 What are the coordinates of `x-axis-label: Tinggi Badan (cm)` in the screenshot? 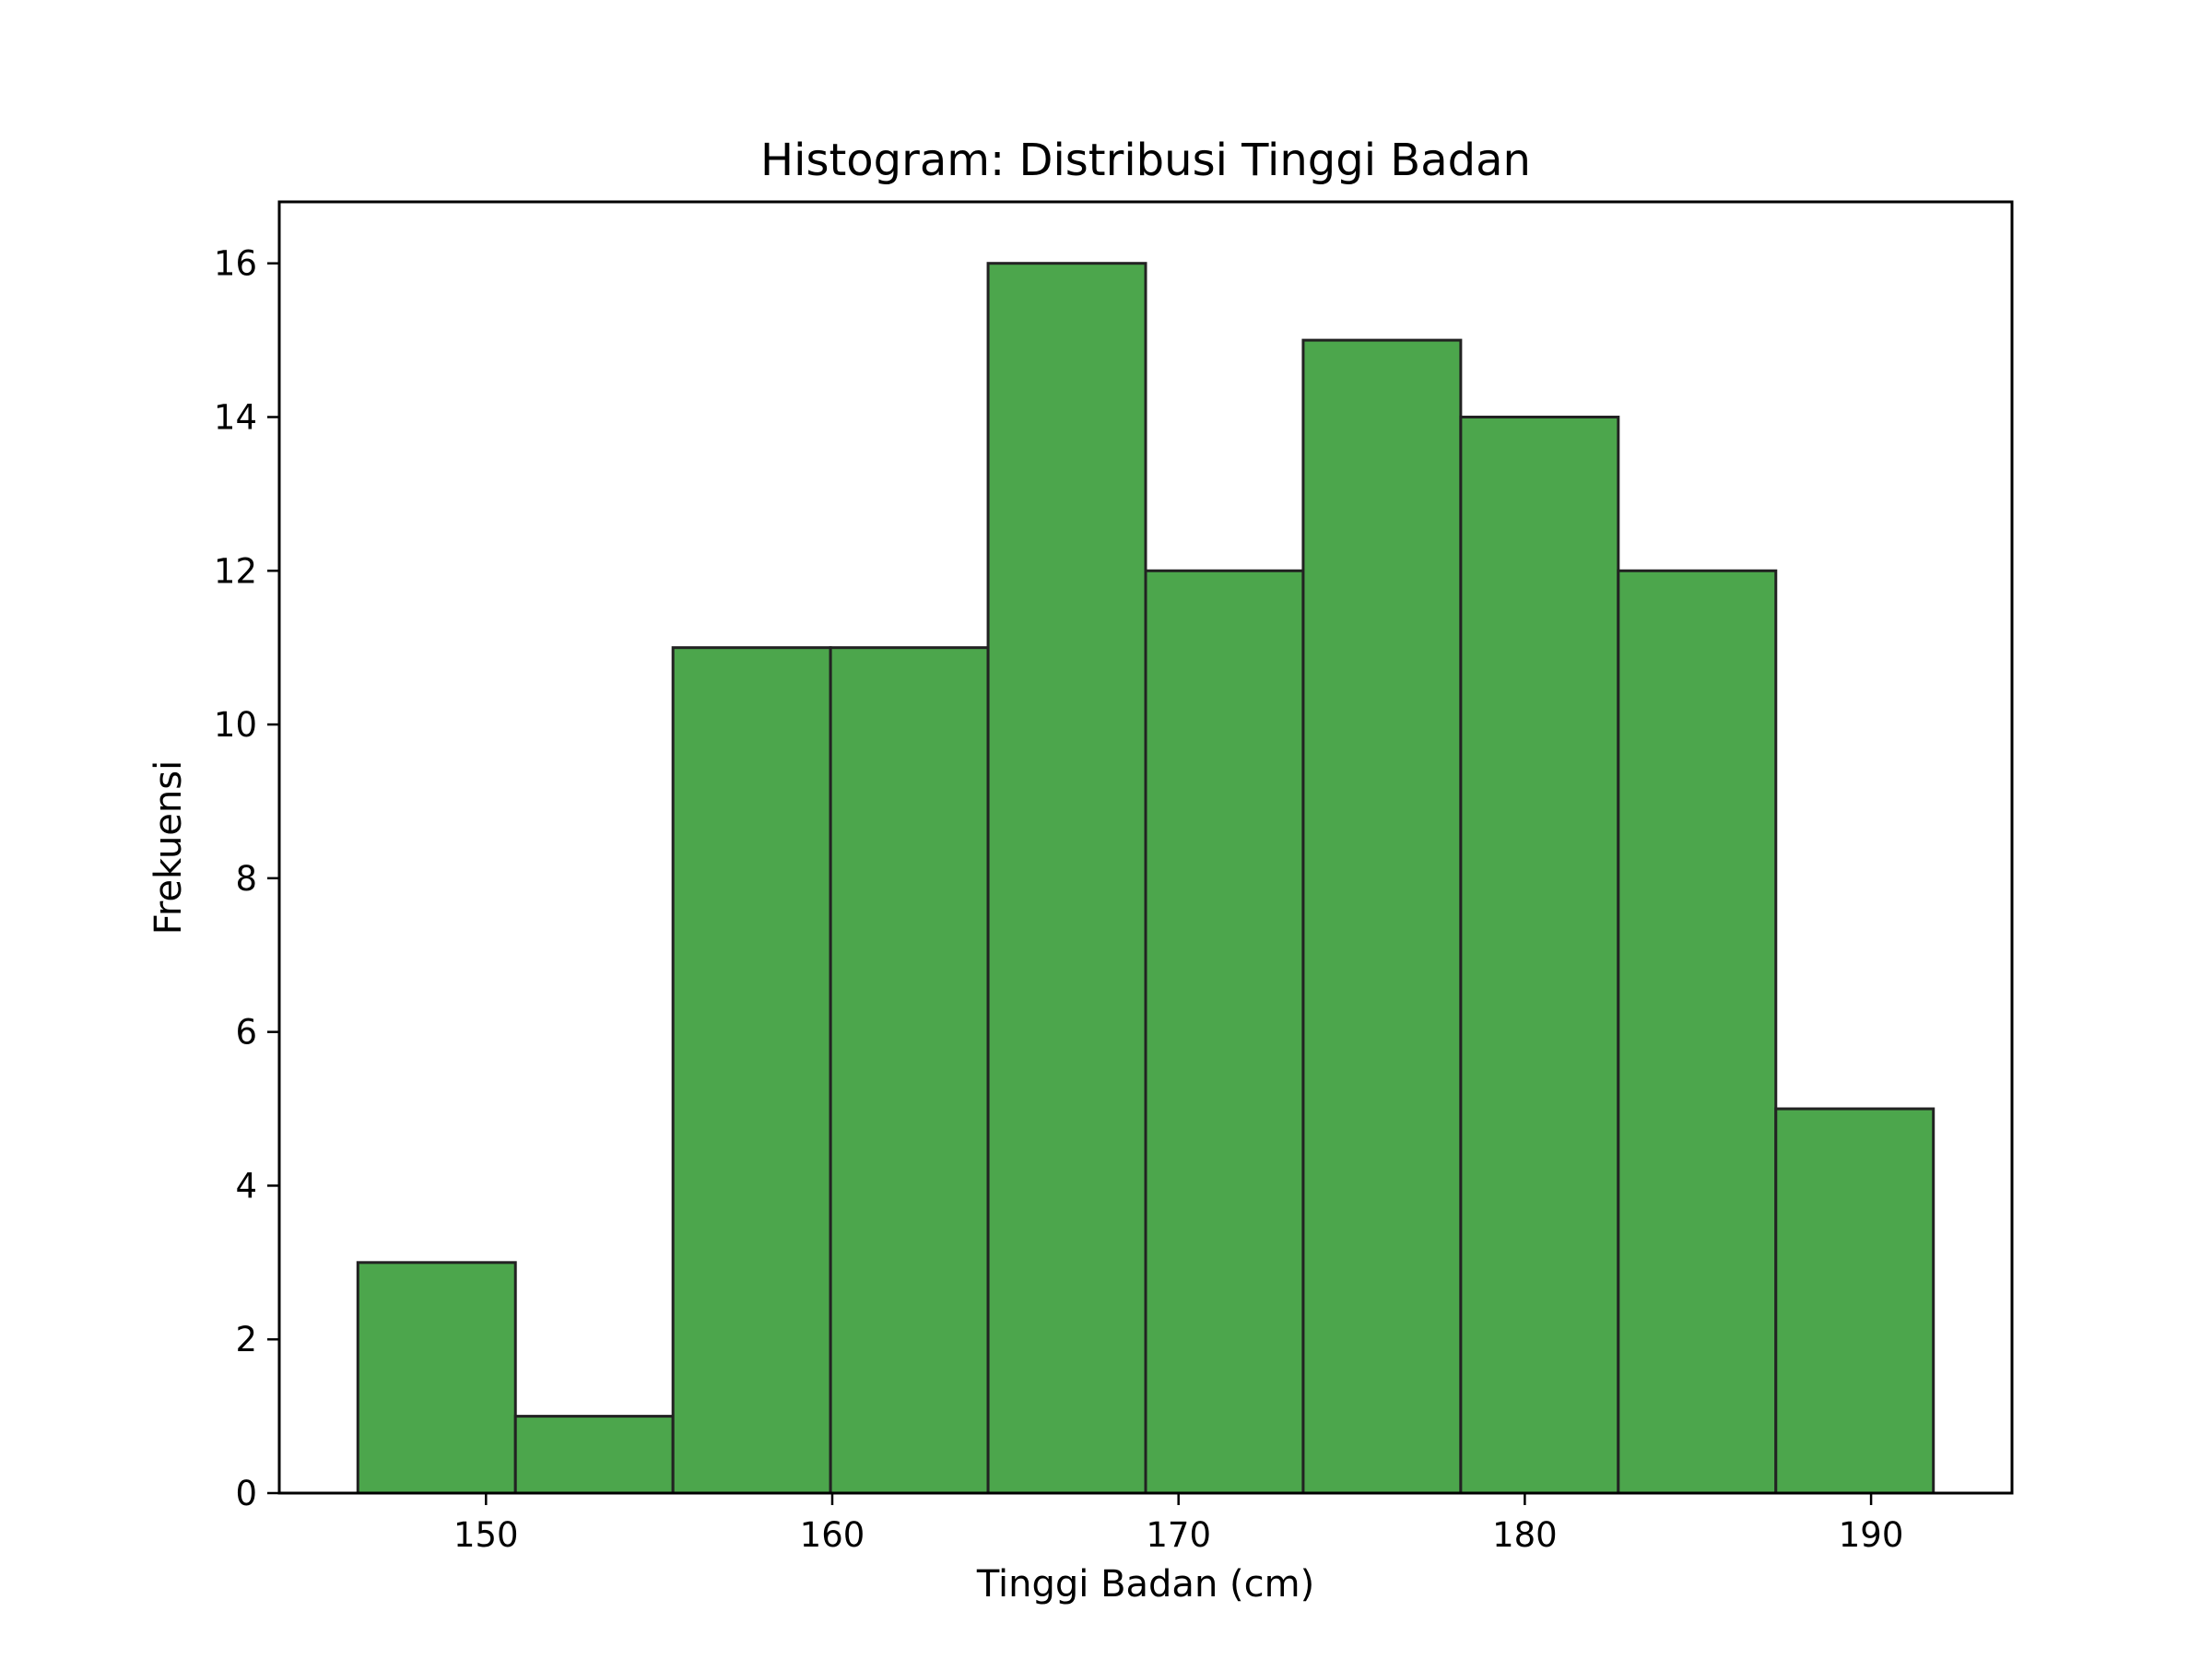 It's located at (1145, 1584).